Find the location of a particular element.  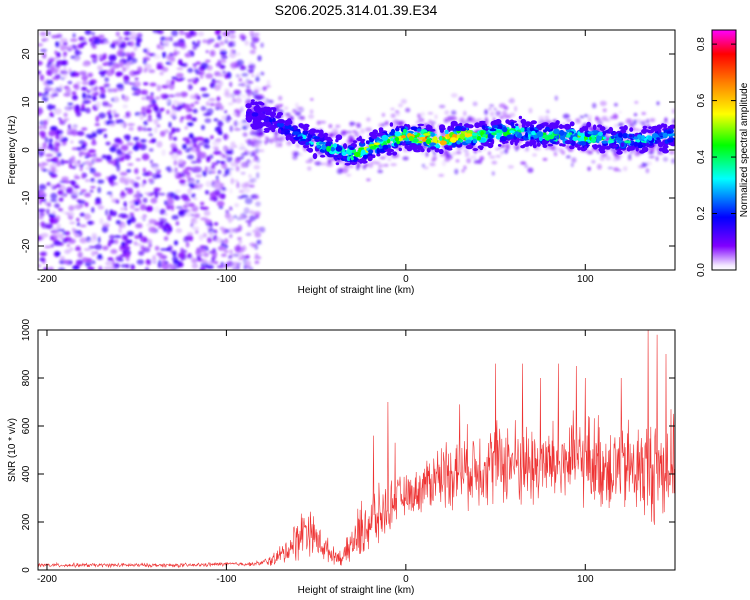

snr-ylabel: SNR (10 * v/v) is located at coordinates (12, 450).